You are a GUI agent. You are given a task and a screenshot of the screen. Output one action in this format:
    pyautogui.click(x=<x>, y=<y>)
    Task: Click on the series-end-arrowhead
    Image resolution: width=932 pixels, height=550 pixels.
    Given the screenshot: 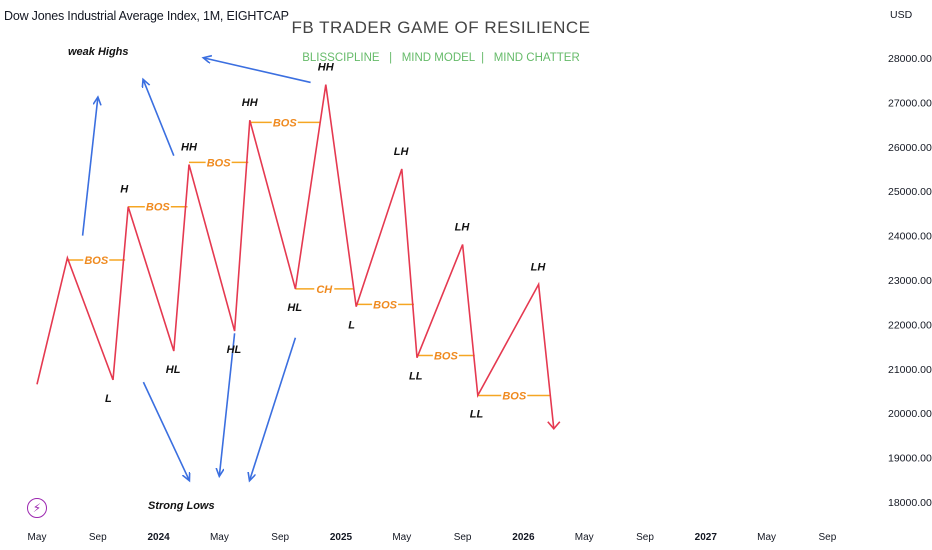 What is the action you would take?
    pyautogui.click(x=554, y=425)
    